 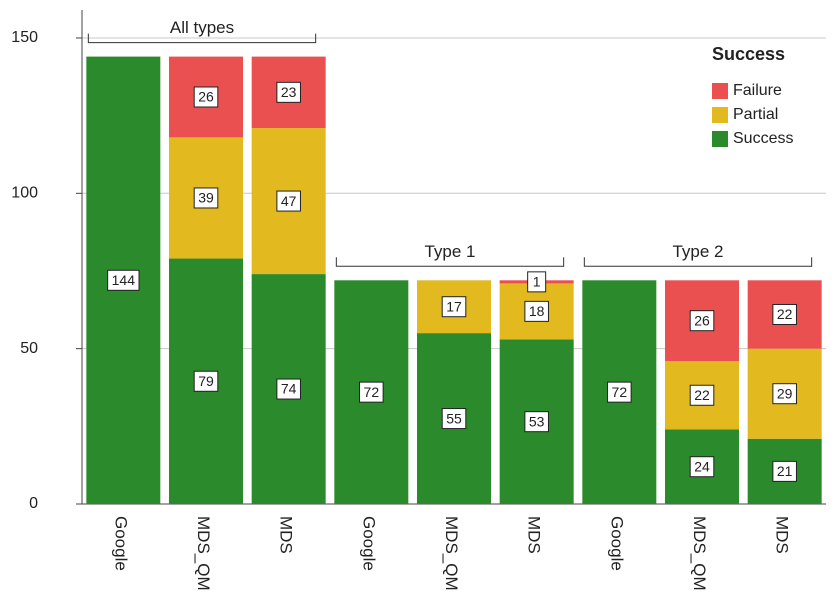 I want to click on data-label: 55, so click(x=454, y=418).